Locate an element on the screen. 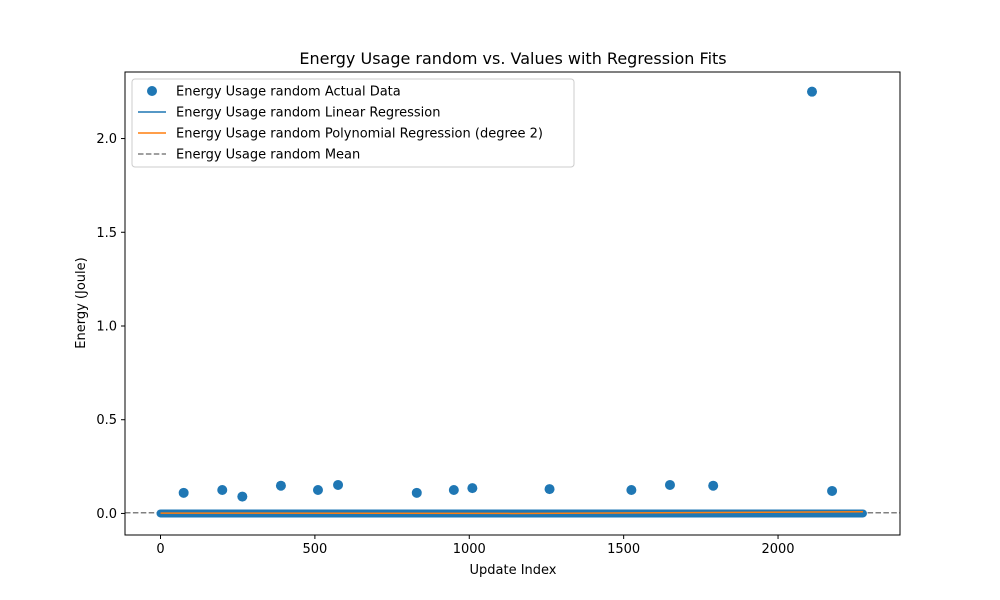 The width and height of the screenshot is (1000, 600). legend-label-3: Energy Usage random Mean is located at coordinates (268, 155).